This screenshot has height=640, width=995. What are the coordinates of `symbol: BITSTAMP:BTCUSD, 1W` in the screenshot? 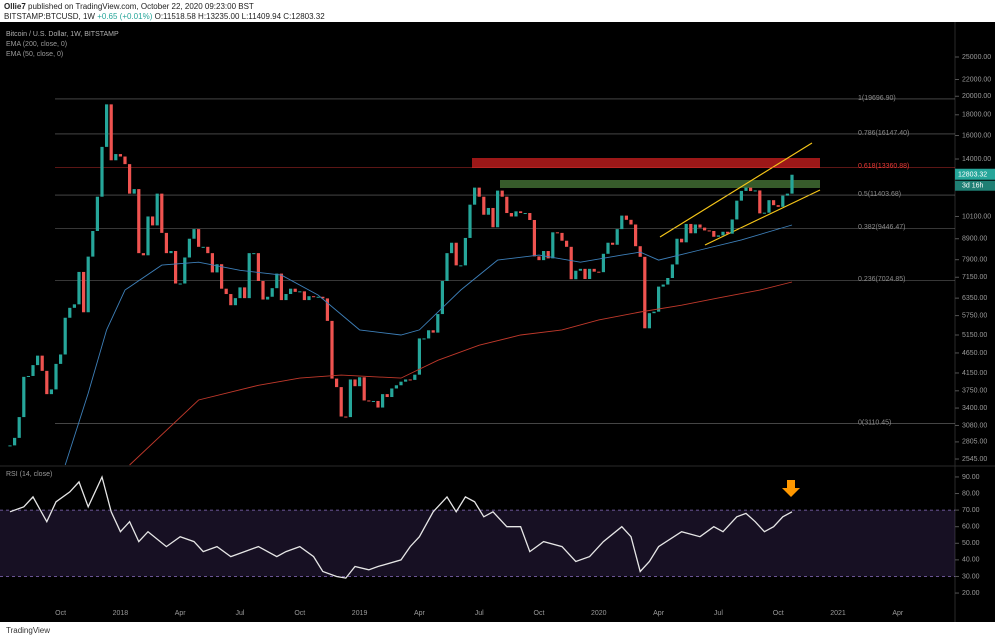 It's located at (49, 16).